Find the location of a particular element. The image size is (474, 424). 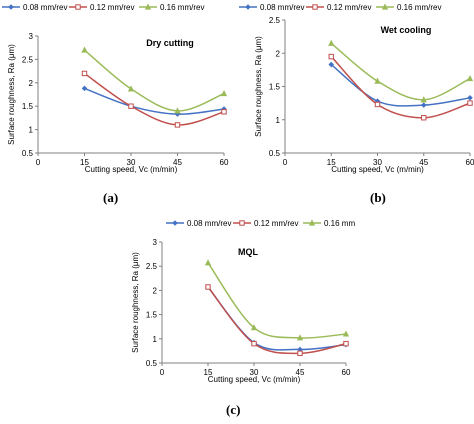

panel-label-c: (c) is located at coordinates (233, 409).